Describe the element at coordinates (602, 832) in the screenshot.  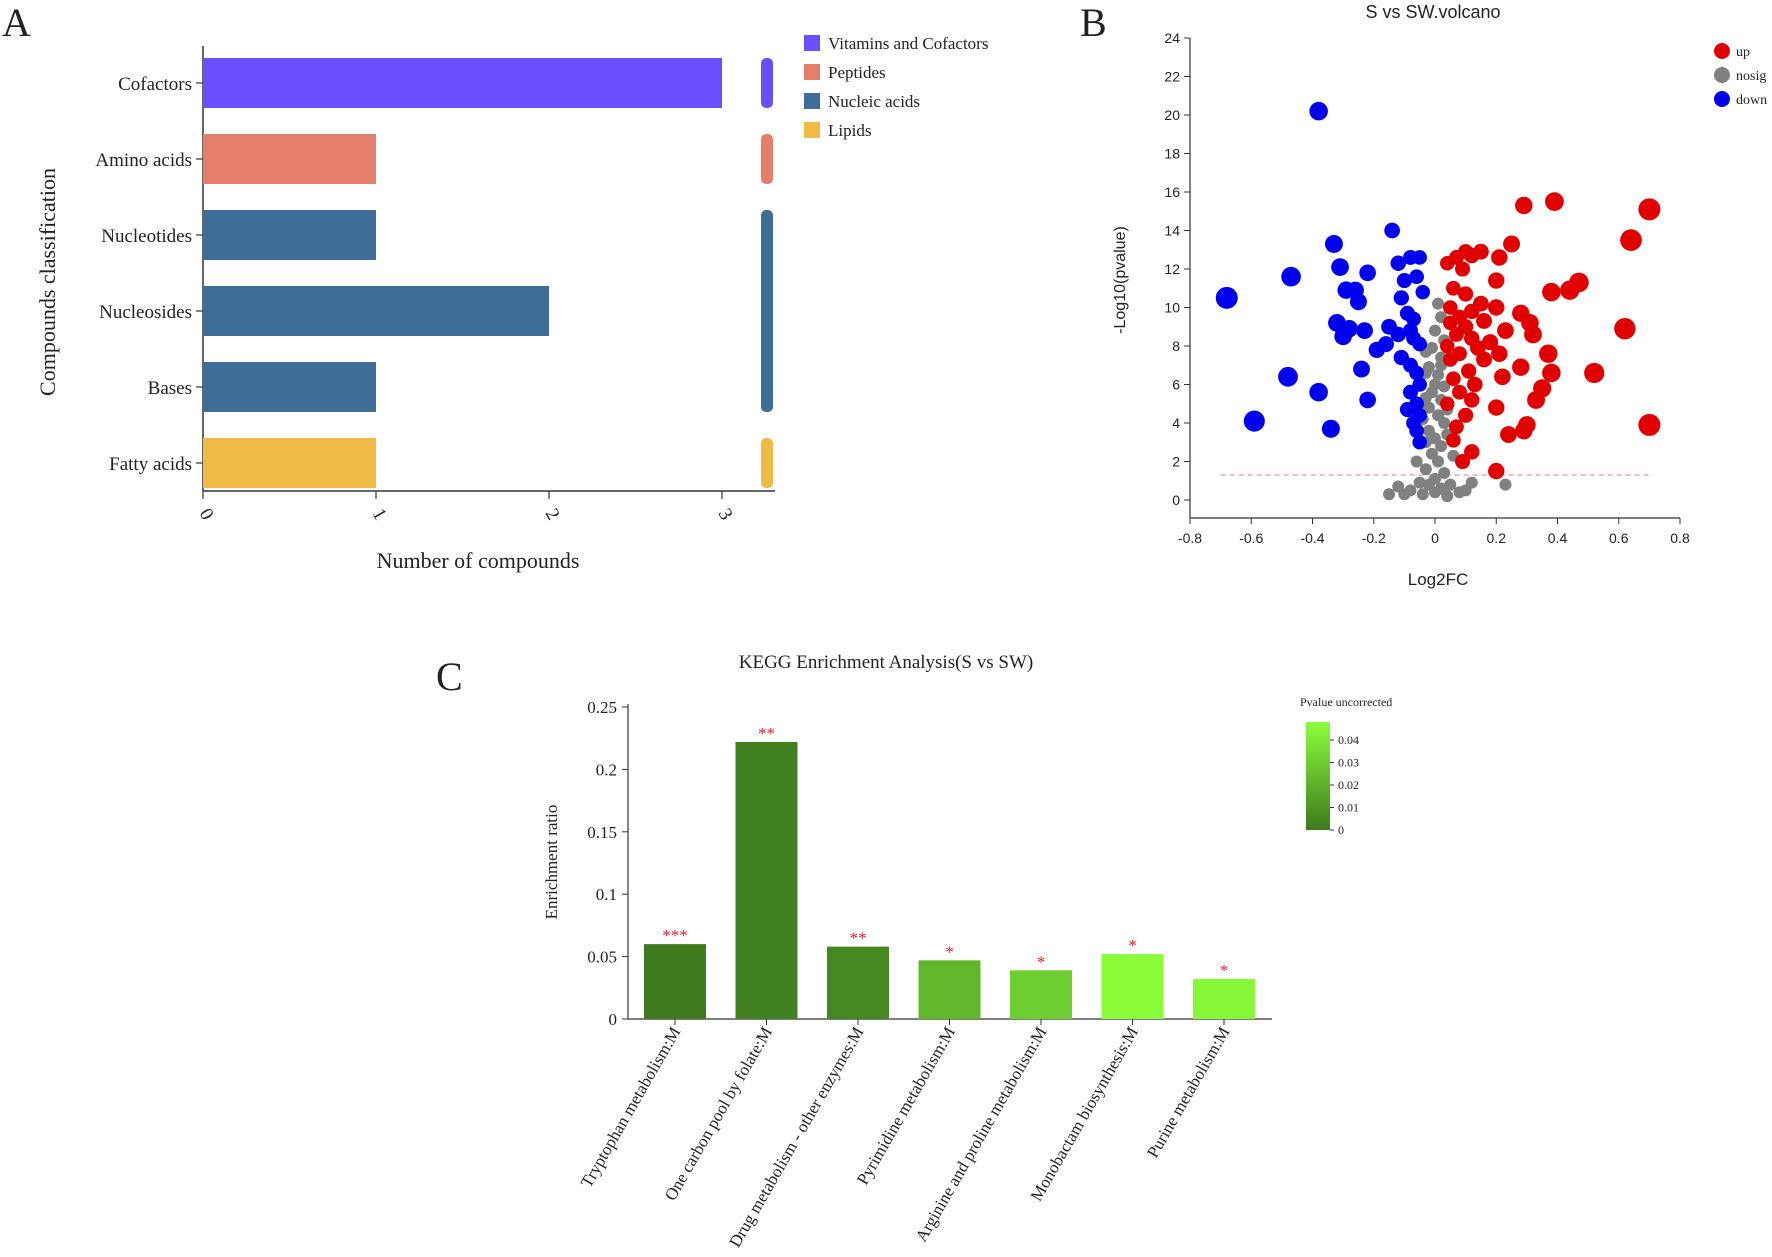
I see `y-tick-label: 0.15` at that location.